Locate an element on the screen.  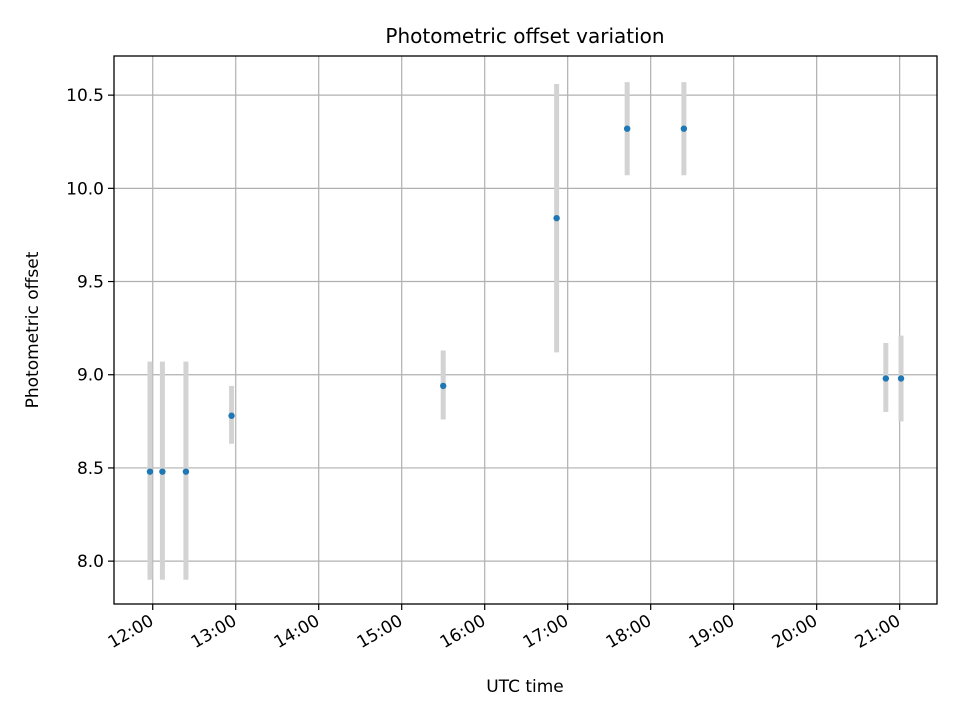
x-tick-label: 16:00 is located at coordinates (463, 632).